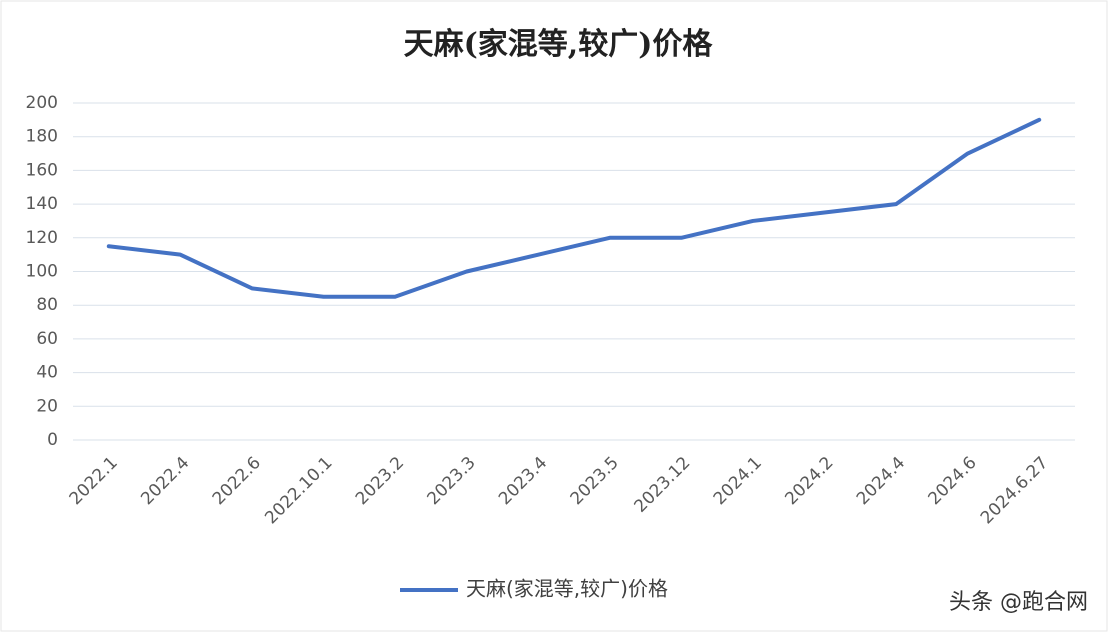 The image size is (1108, 632). I want to click on y-tick-label: 160, so click(42, 170).